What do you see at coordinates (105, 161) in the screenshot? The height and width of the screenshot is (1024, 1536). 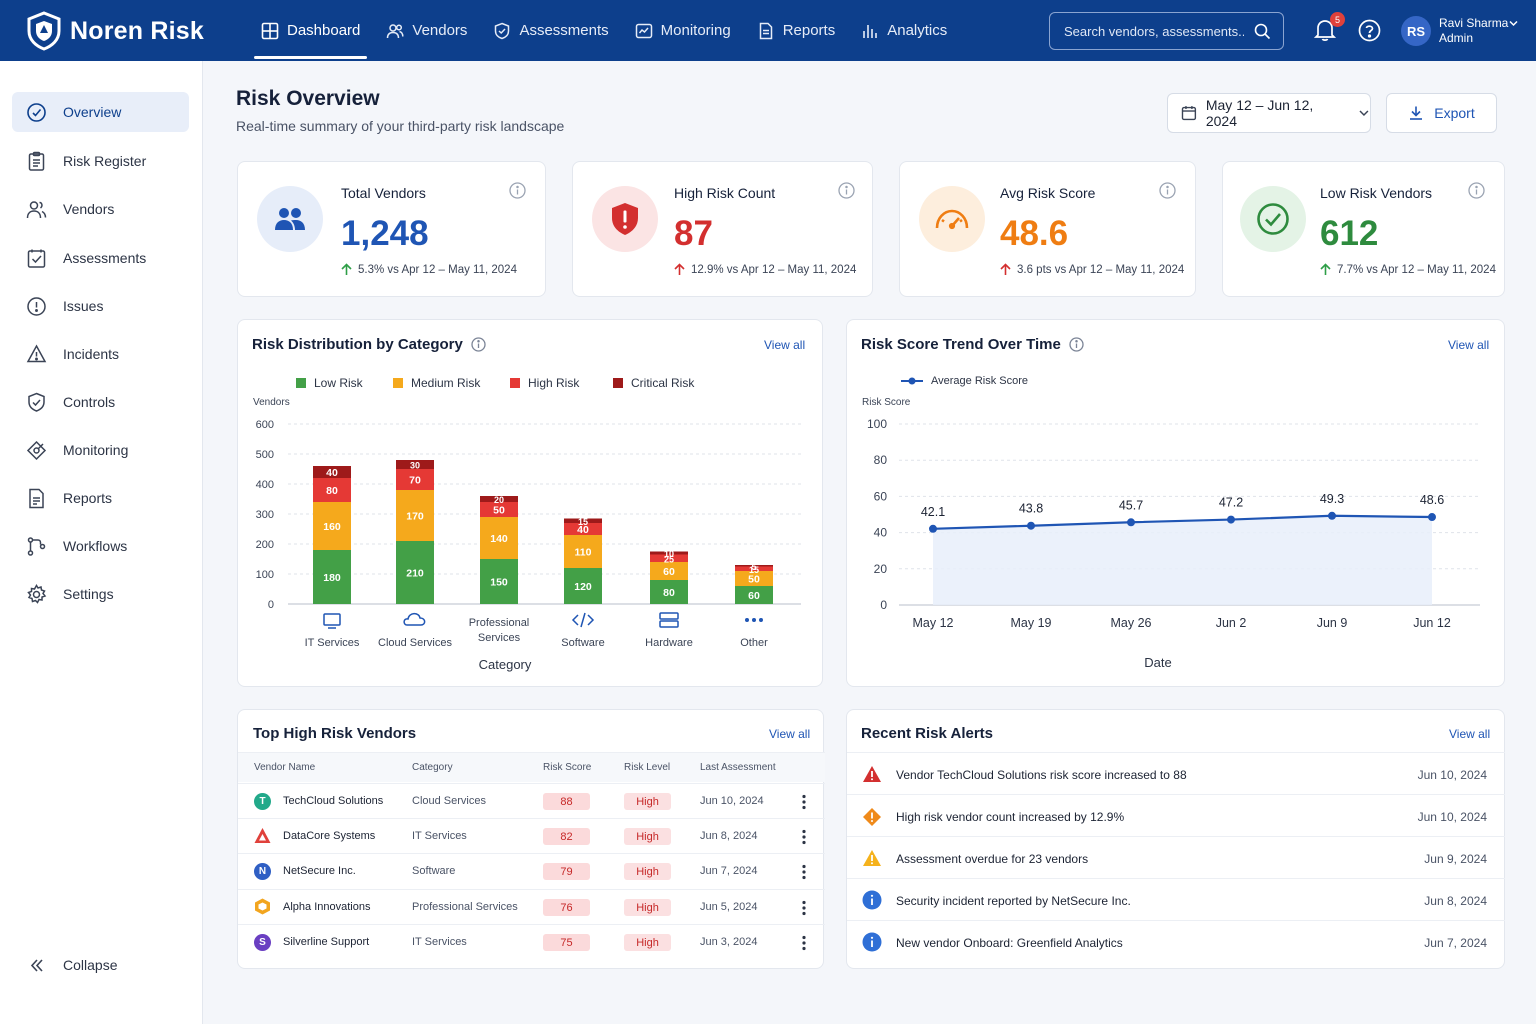 I see `sidebar-item-label: Risk Register` at bounding box center [105, 161].